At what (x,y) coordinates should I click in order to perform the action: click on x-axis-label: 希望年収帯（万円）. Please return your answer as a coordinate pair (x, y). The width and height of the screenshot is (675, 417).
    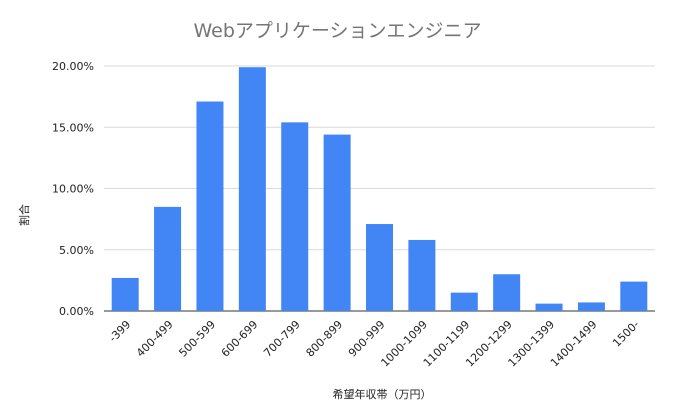
    Looking at the image, I should click on (382, 394).